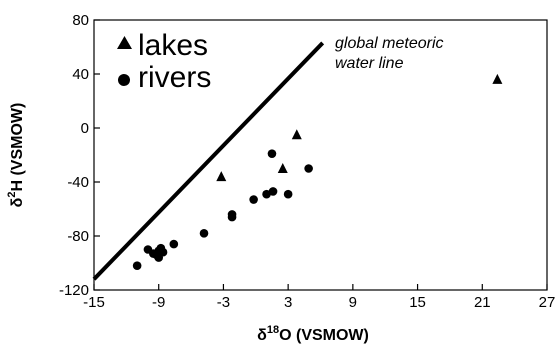 This screenshot has height=349, width=557. Describe the element at coordinates (17, 147) in the screenshot. I see `y-axis-title-rest: H (VSMOW)` at that location.